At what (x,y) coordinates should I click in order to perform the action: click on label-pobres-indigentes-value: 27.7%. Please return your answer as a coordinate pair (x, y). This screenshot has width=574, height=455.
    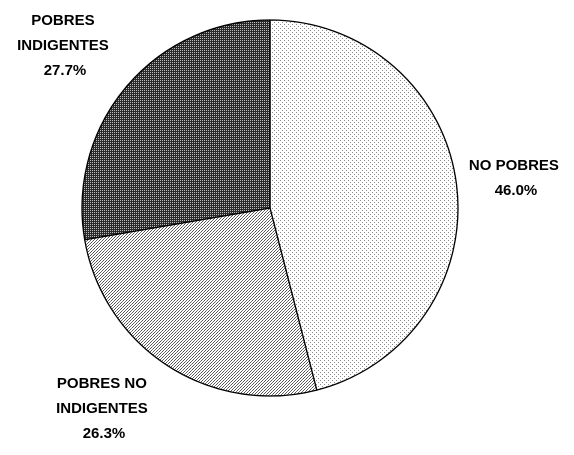
    Looking at the image, I should click on (65, 70).